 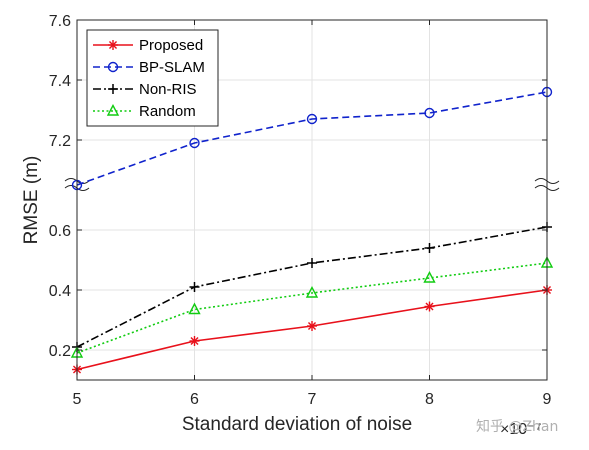 I want to click on legend: Proposed BP-SLAM Non-RIS Random, so click(x=152, y=78).